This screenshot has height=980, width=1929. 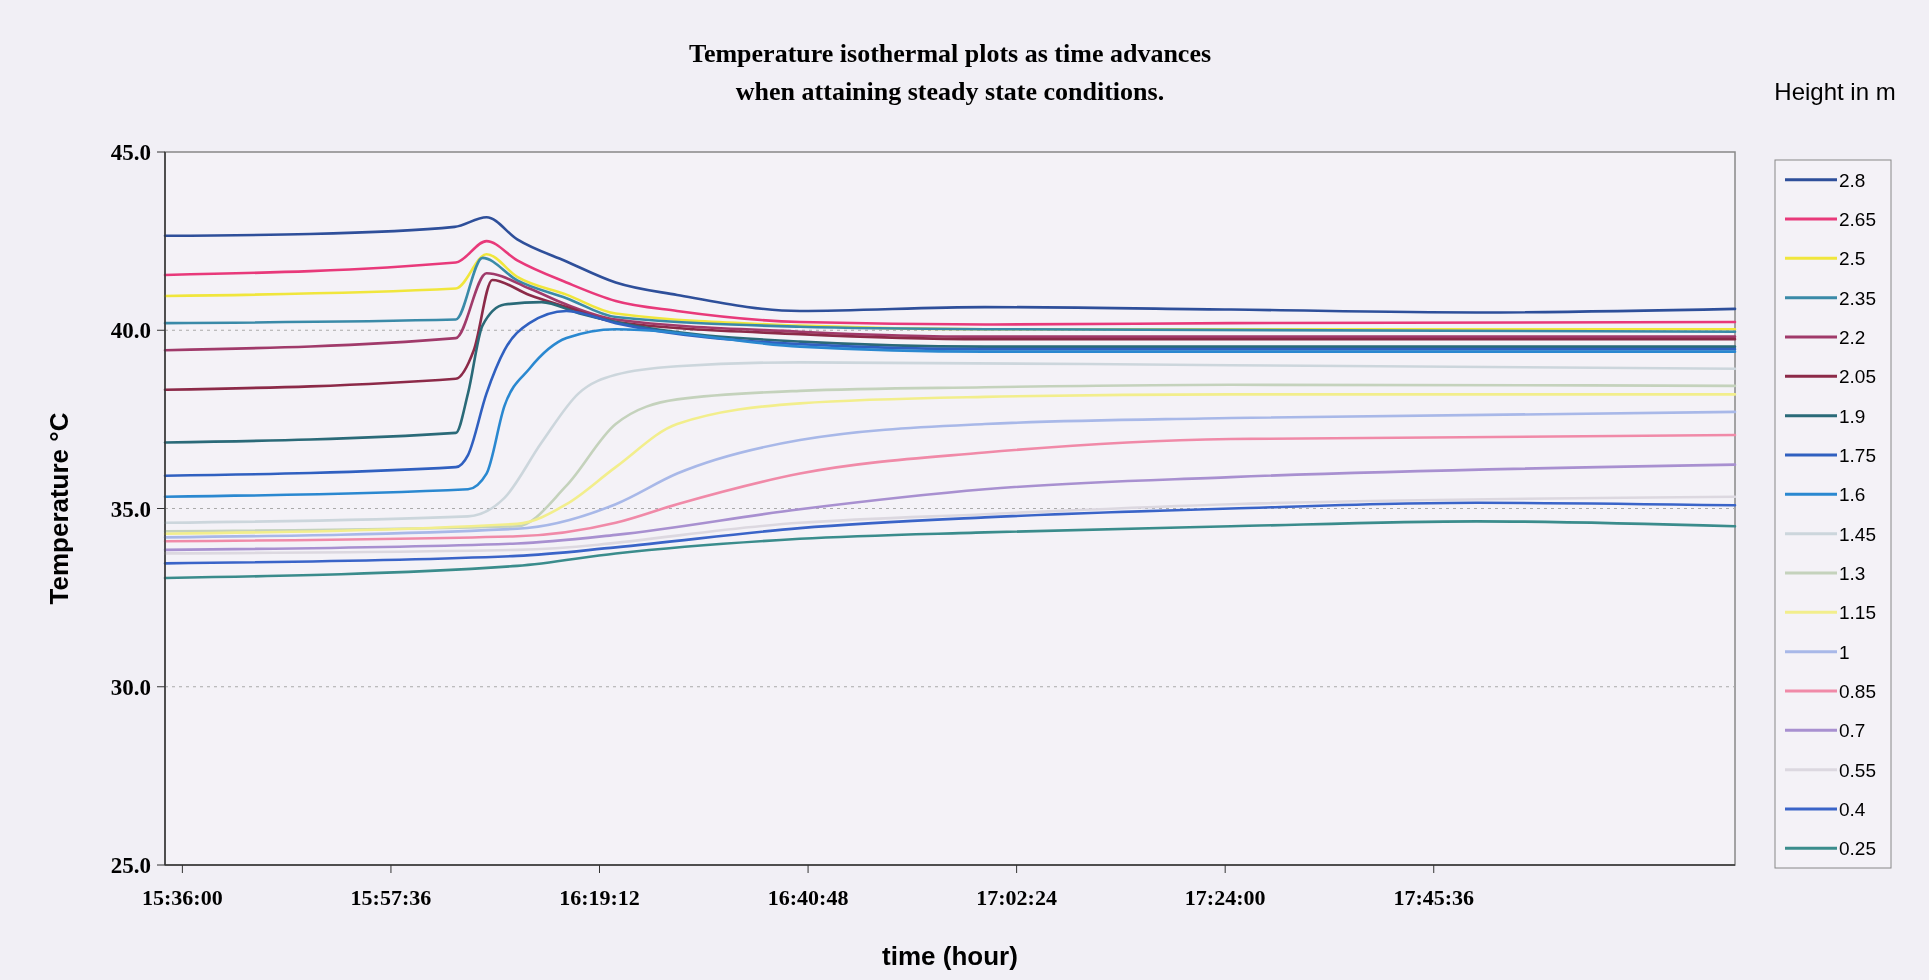 I want to click on x-tick-label: 15:36:00, so click(x=182, y=897).